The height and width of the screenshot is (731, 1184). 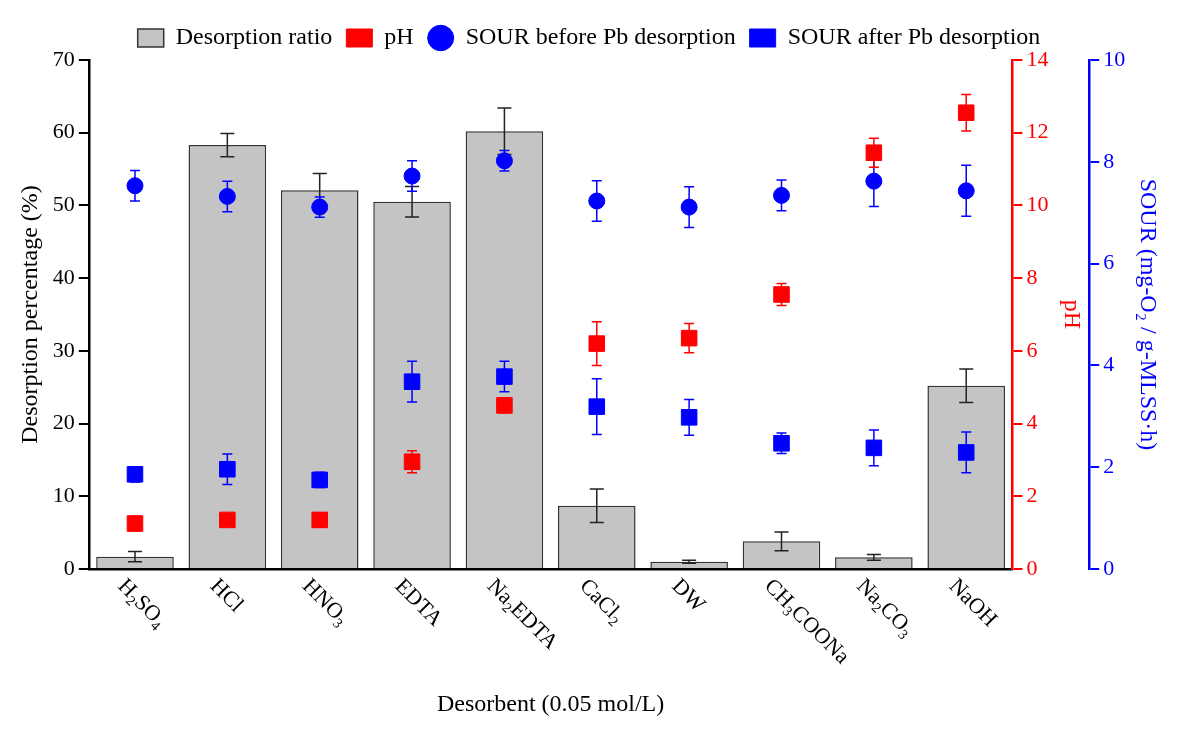 What do you see at coordinates (1149, 314) in the screenshot?
I see `y3-axis-title: SOUR (mg-O₂ / g-MLSS·h)` at bounding box center [1149, 314].